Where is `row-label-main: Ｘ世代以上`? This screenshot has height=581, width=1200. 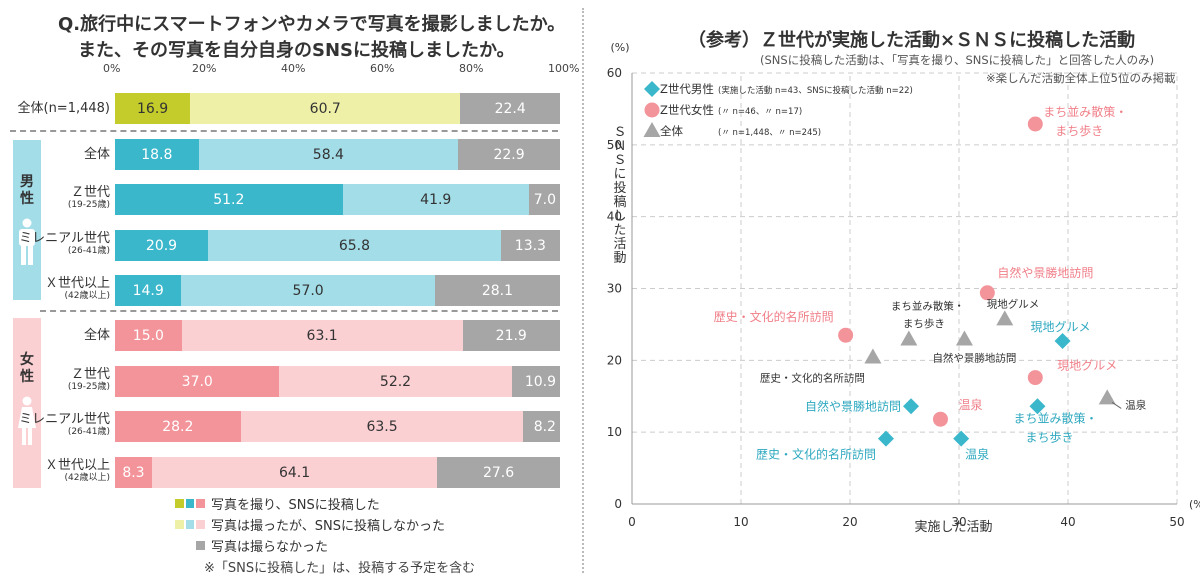 row-label-main: Ｘ世代以上 is located at coordinates (77, 283).